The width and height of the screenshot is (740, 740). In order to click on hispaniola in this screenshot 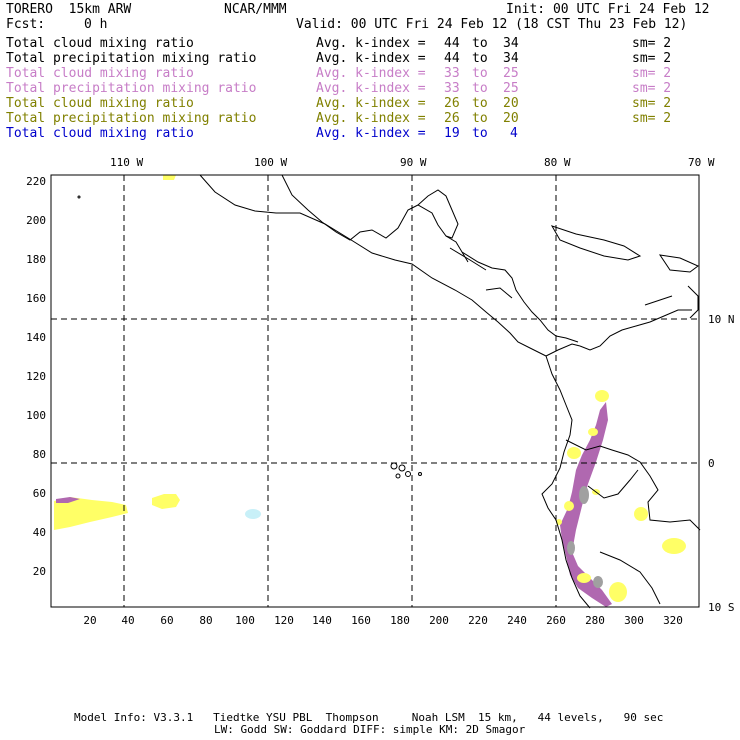, I will do `click(678, 263)`.